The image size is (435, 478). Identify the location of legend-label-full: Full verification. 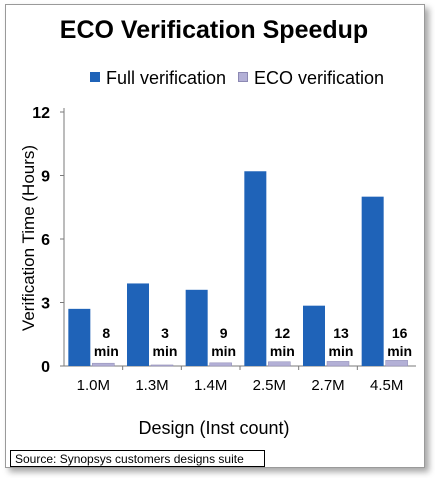
(166, 78).